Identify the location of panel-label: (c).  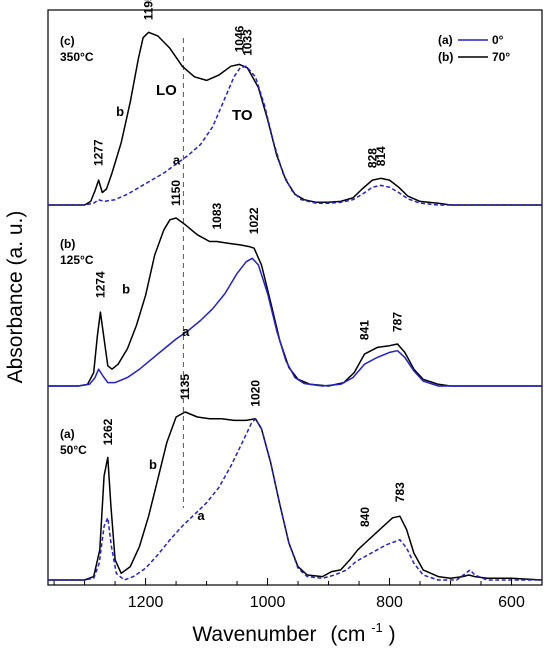
(67, 41).